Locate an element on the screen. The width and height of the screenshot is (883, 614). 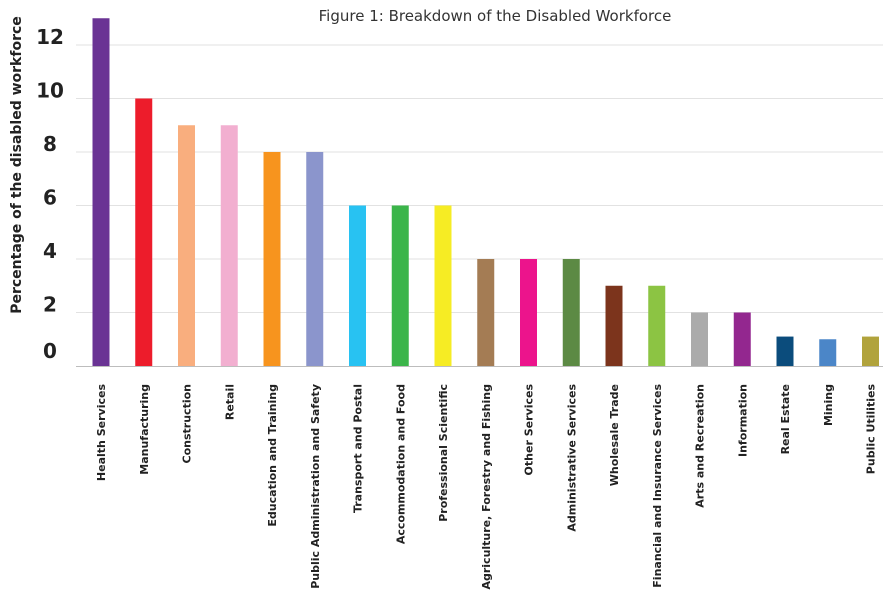
x-tick-label: Public Utilities is located at coordinates (871, 429).